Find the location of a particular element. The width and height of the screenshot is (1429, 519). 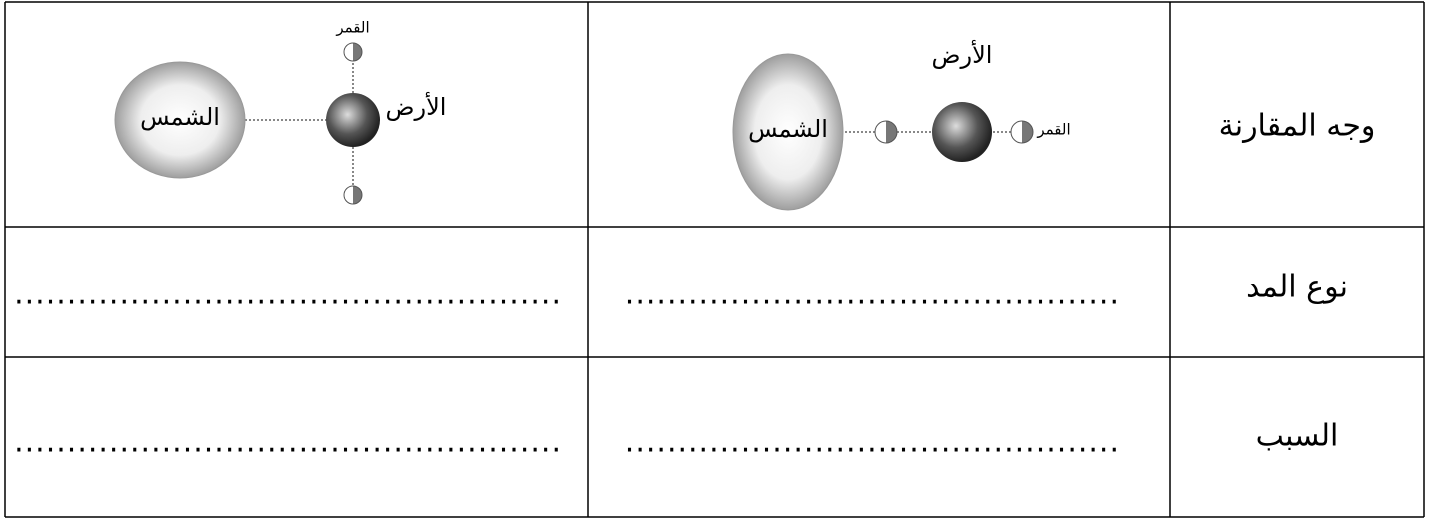

row-label: نوع المد is located at coordinates (1297, 287).